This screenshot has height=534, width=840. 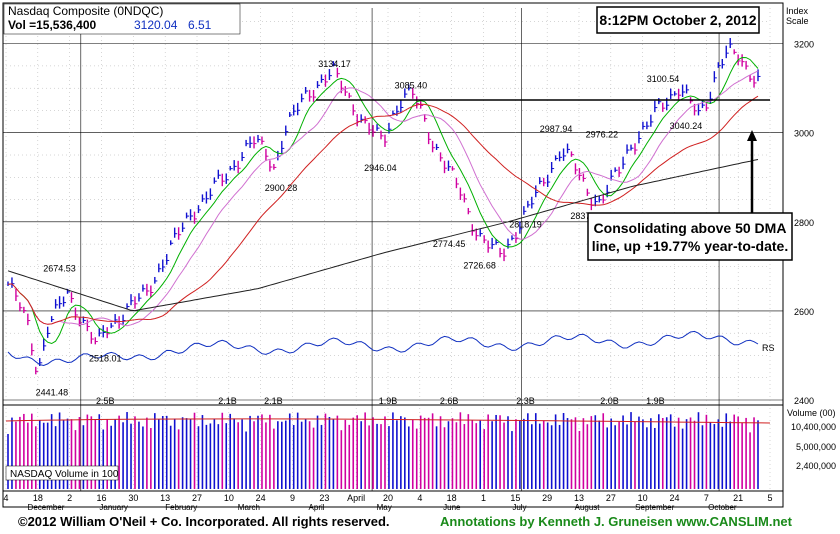 What do you see at coordinates (200, 25) in the screenshot?
I see `change-value: 6.51` at bounding box center [200, 25].